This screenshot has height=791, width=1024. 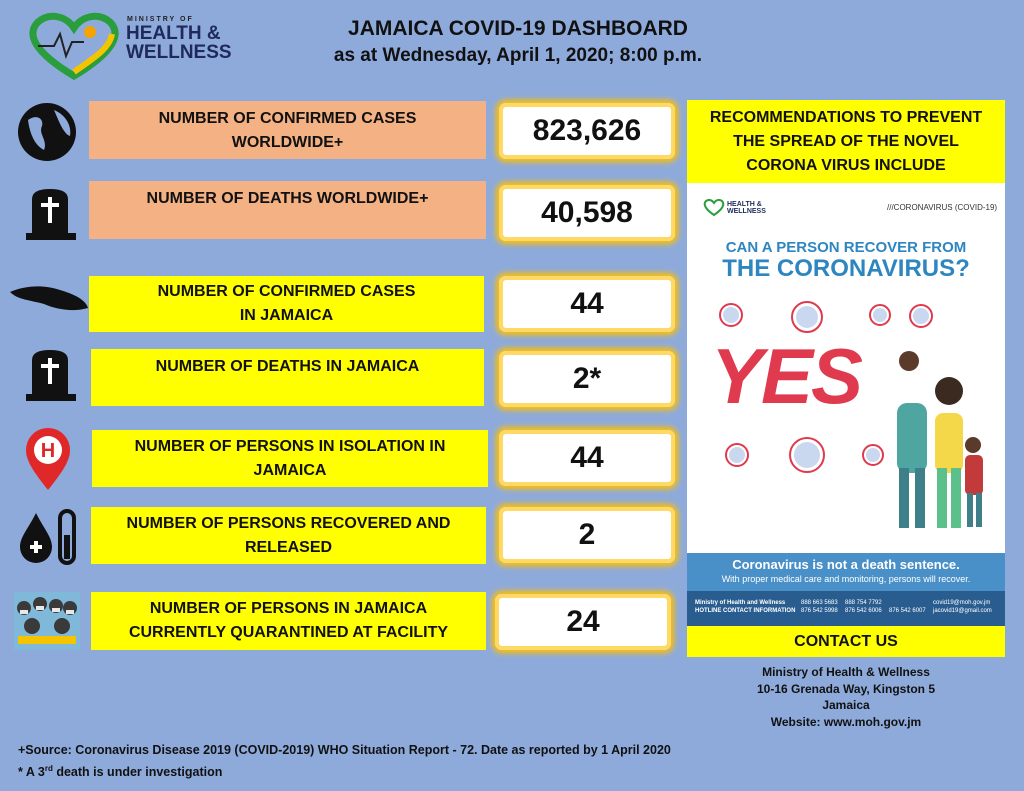 I want to click on text: RECOMMENDATIONS TO PREVENT, so click(x=846, y=117).